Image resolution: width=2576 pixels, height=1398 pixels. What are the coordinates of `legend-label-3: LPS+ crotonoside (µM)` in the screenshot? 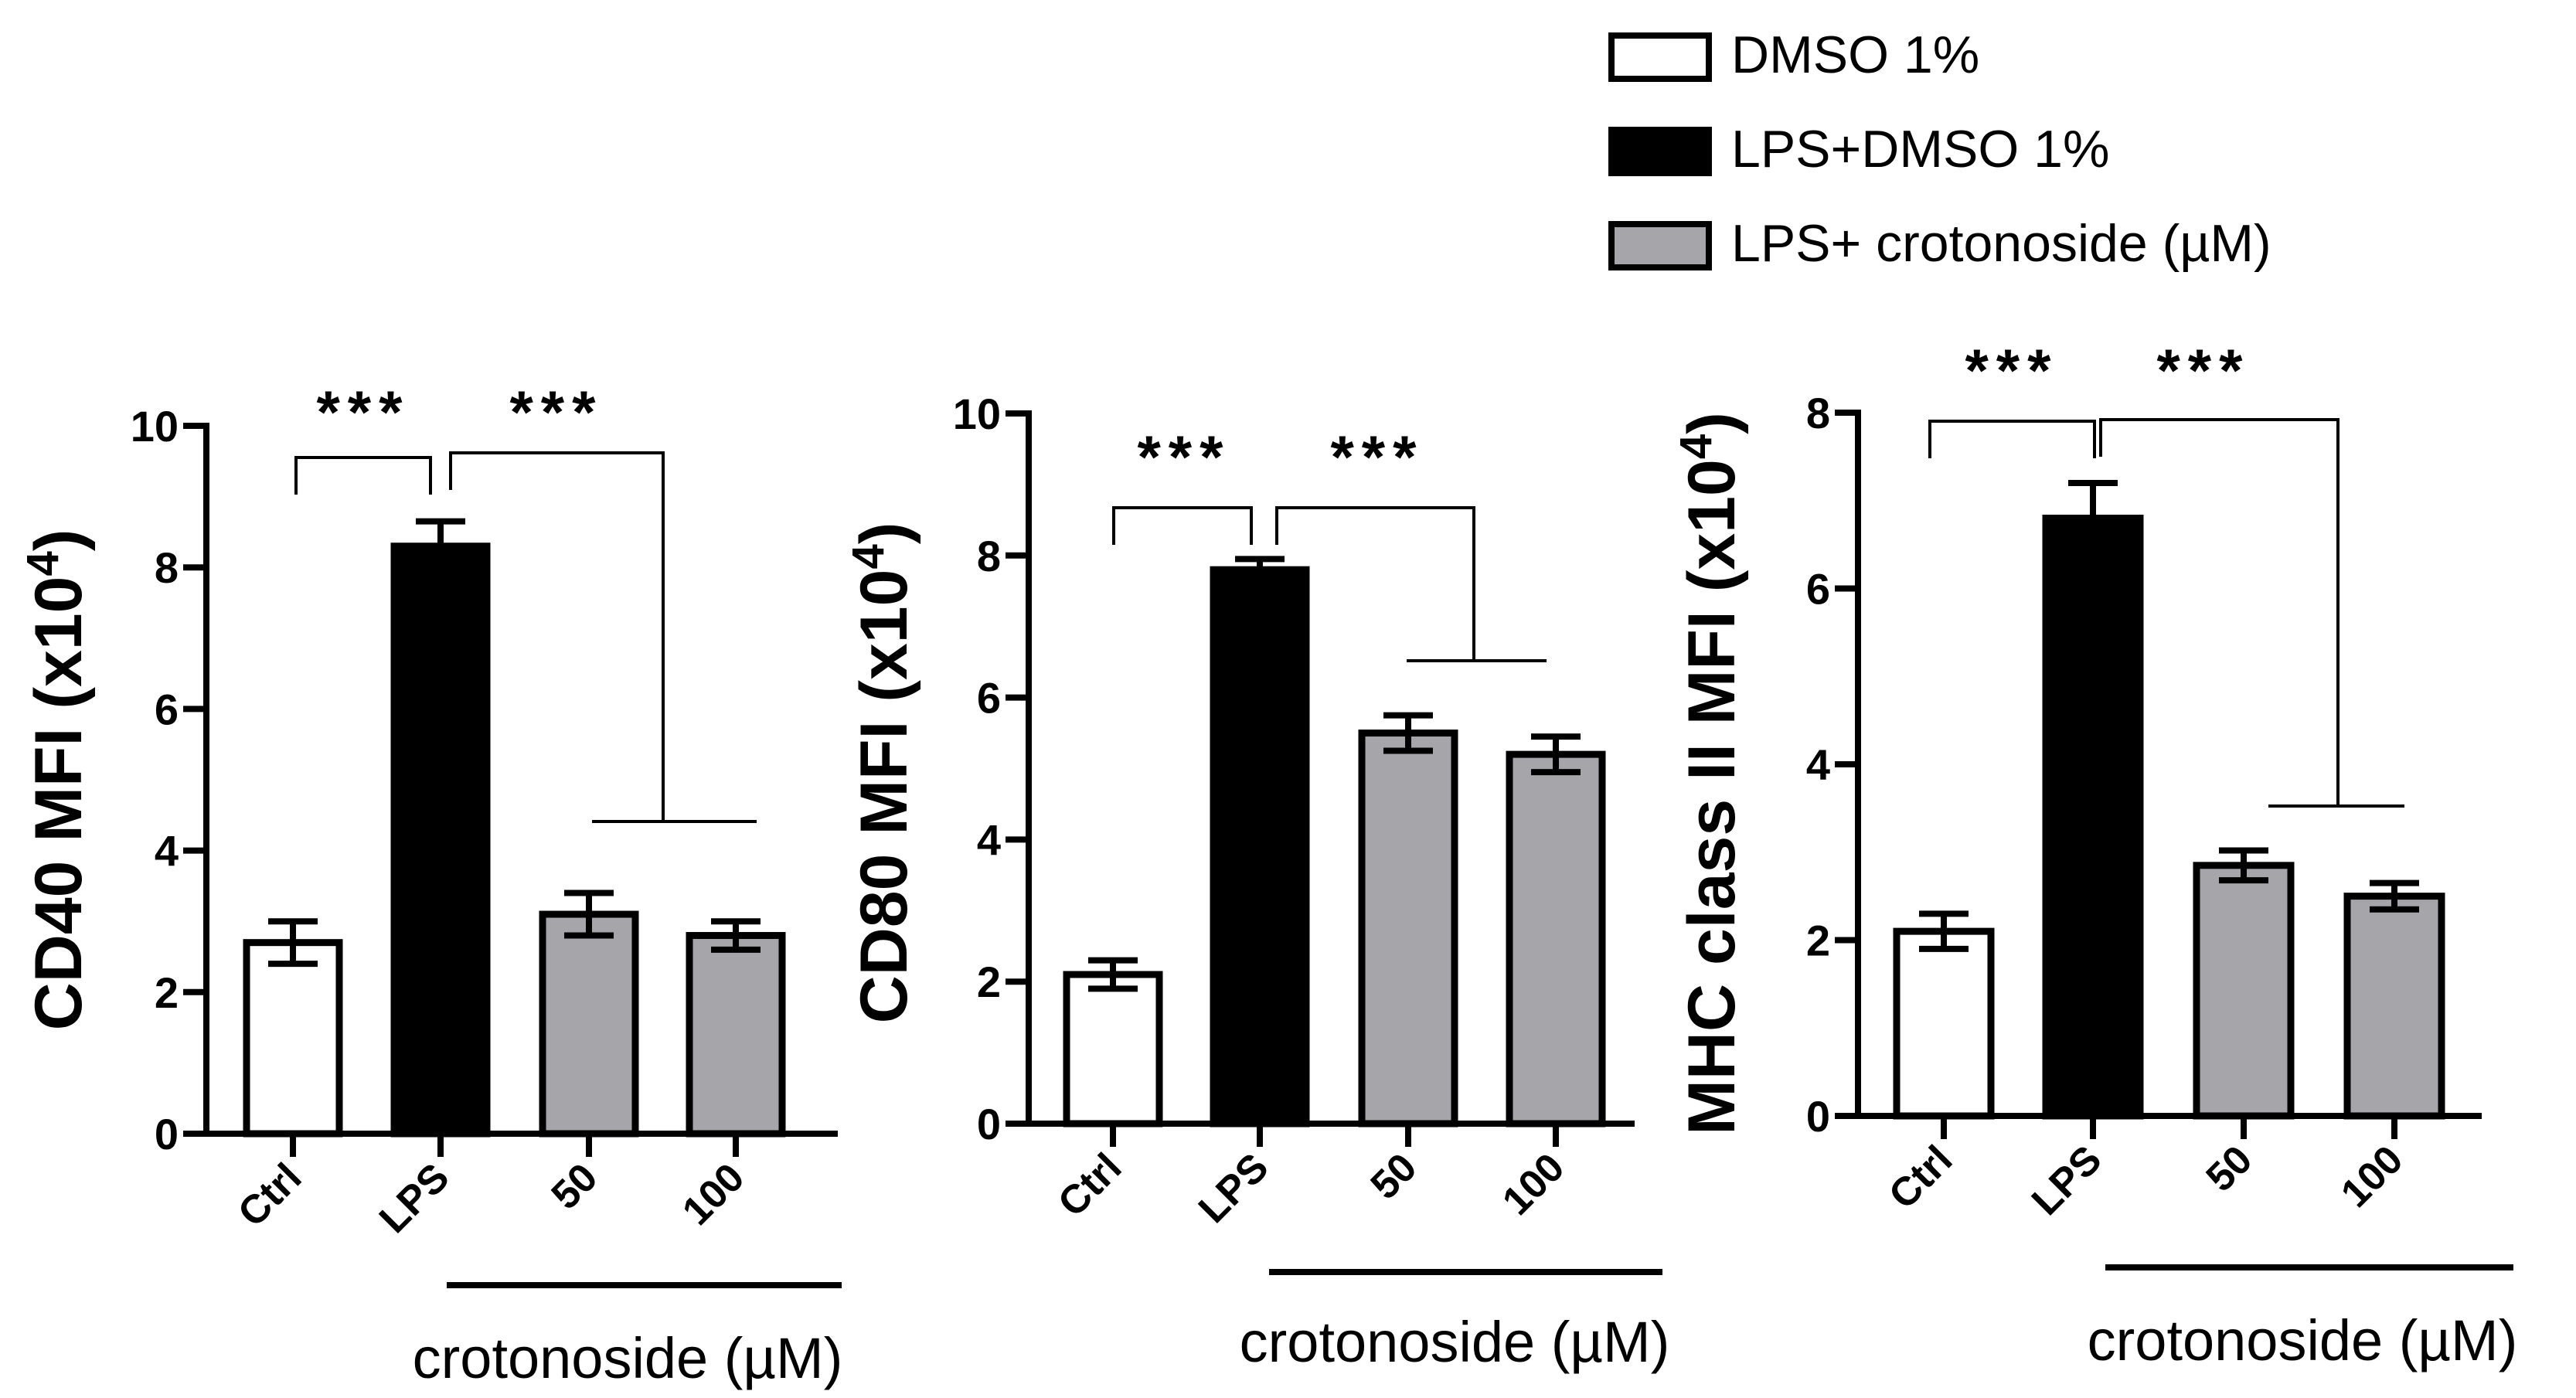 It's located at (2001, 244).